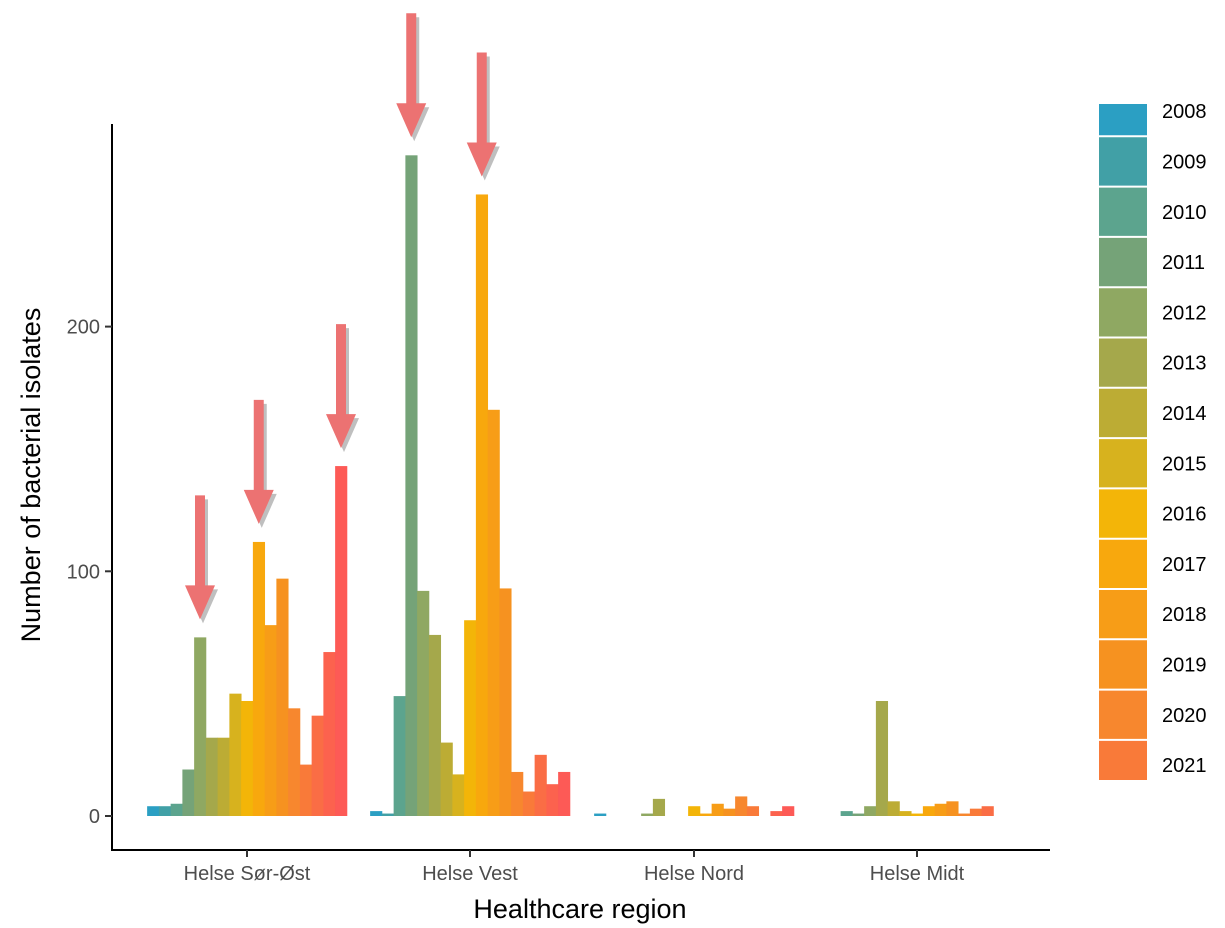 This screenshot has height=928, width=1225. What do you see at coordinates (1123, 614) in the screenshot?
I see `legend-key-2018` at bounding box center [1123, 614].